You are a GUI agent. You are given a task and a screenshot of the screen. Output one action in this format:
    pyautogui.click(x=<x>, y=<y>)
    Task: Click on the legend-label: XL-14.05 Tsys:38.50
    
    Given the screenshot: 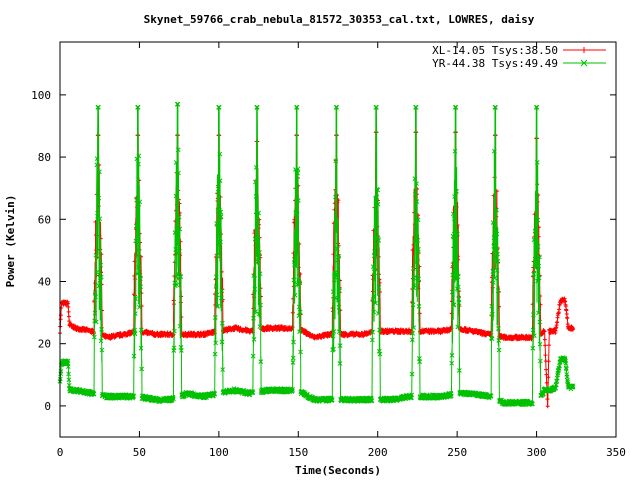 What is the action you would take?
    pyautogui.click(x=495, y=50)
    